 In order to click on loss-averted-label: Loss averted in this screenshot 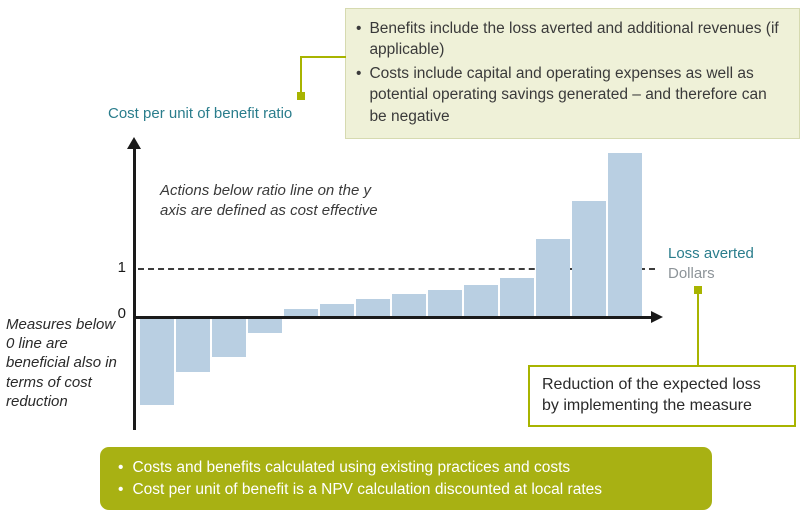, I will do `click(711, 253)`.